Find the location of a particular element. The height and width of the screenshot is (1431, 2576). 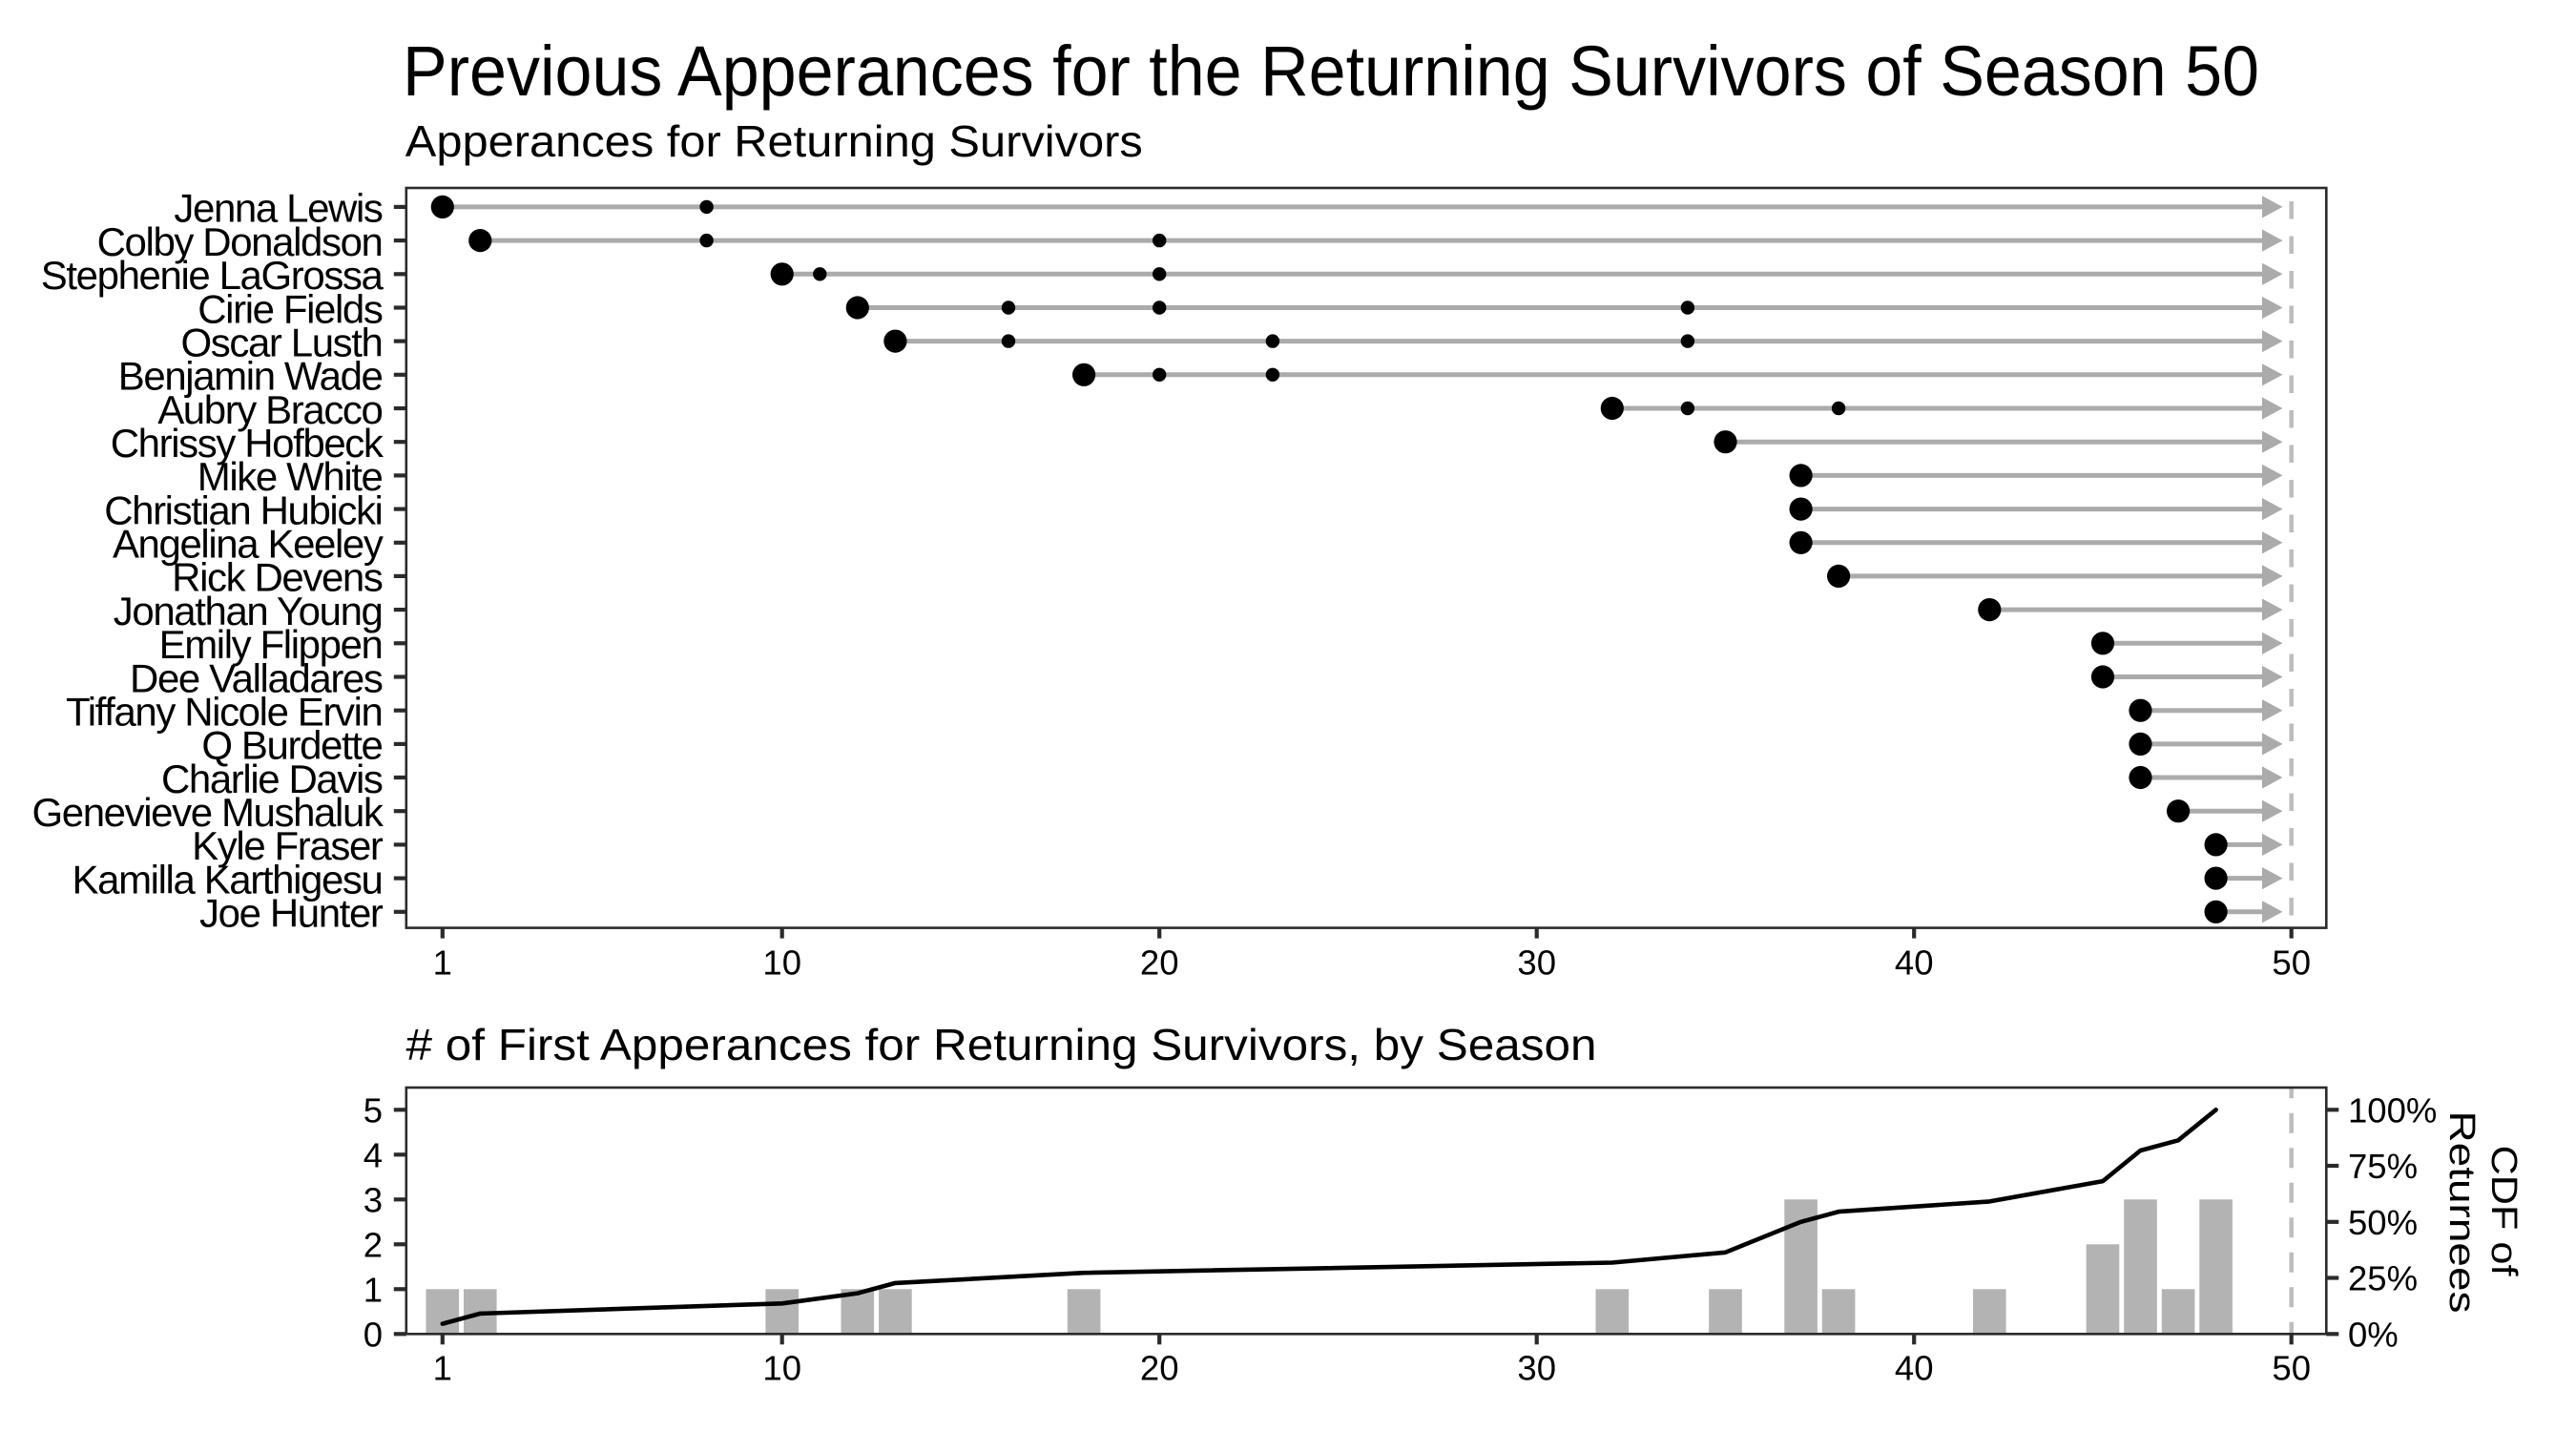

svg-text:Apperances for Returning Survi: Apperances for Returning Survivors is located at coordinates (774, 141).